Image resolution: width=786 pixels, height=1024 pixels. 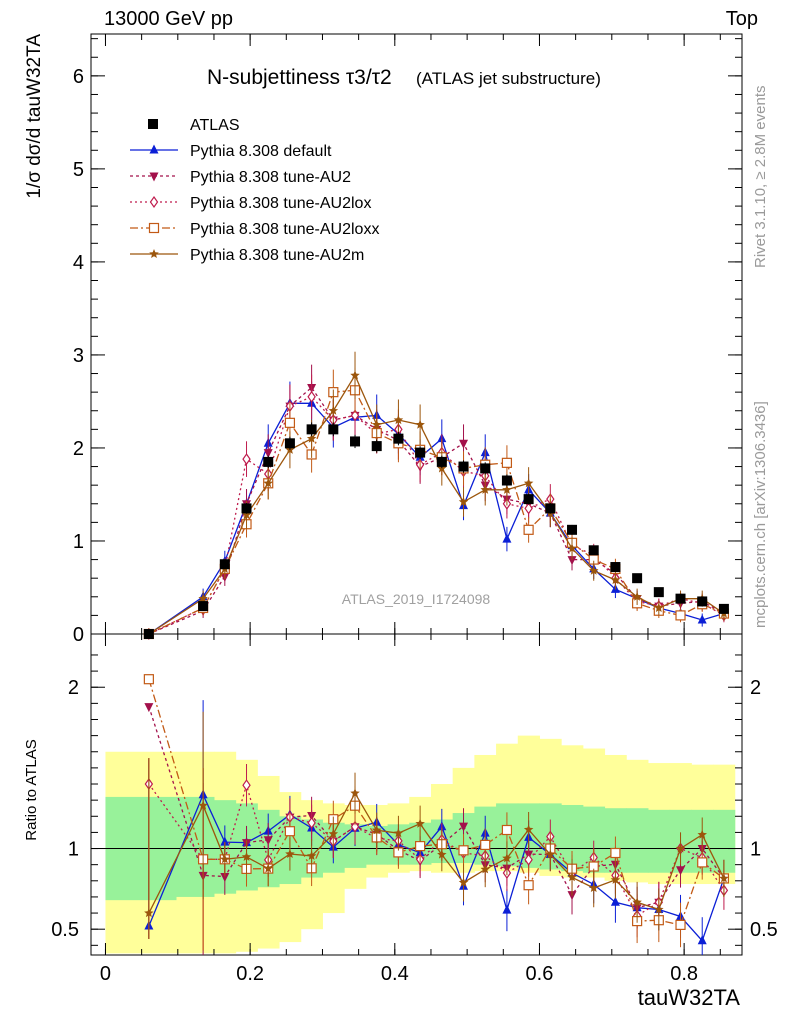 I want to click on legend-label: Pythia 8.308 tune-AU2lox, so click(x=280, y=203).